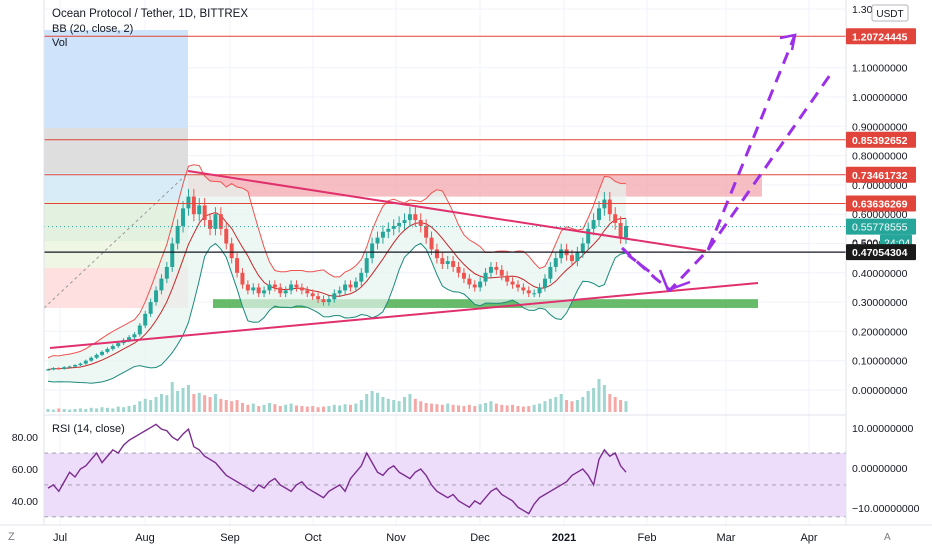  I want to click on price-tick-label: 0.30000000, so click(880, 303).